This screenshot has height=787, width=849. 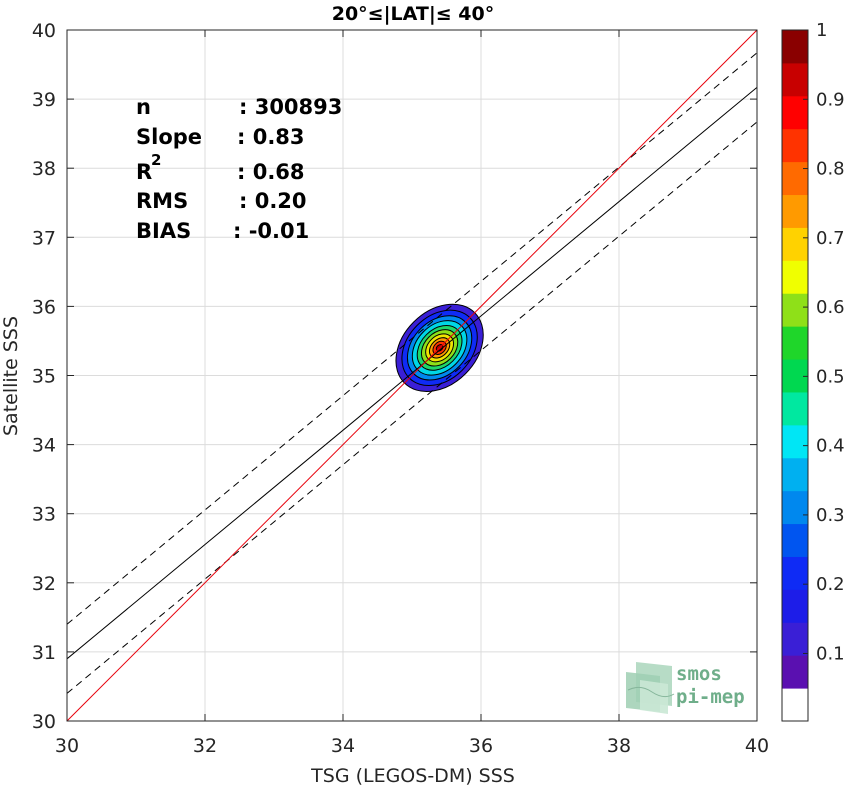 What do you see at coordinates (67, 746) in the screenshot?
I see `x-tick-label: 30` at bounding box center [67, 746].